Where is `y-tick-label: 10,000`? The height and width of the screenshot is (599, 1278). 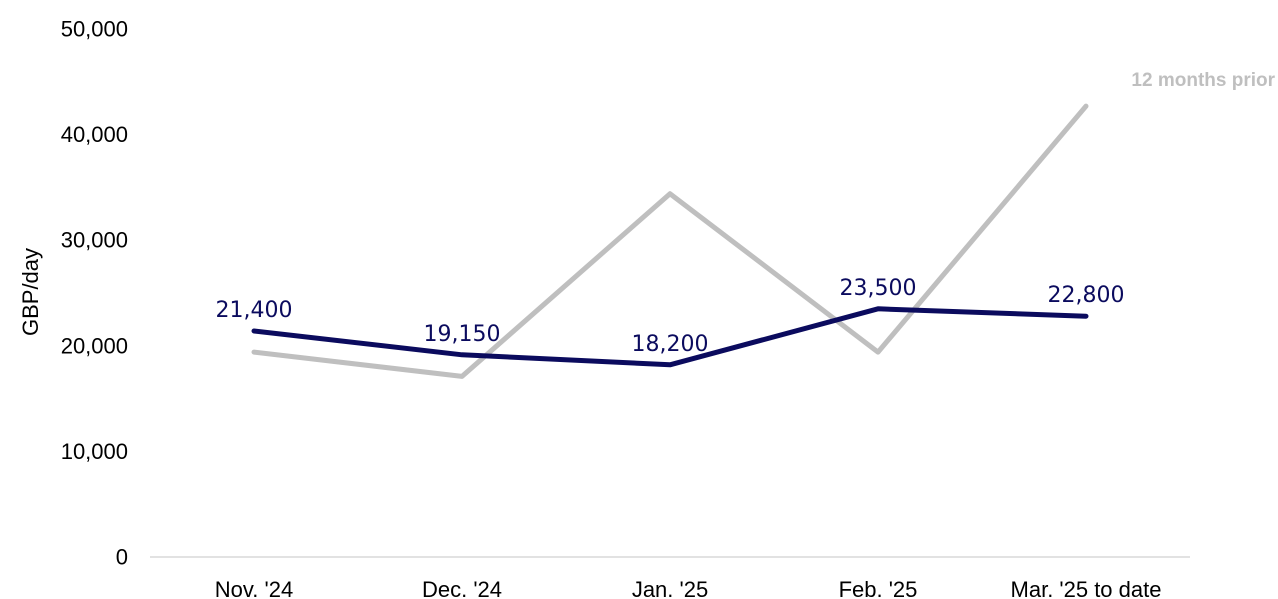 y-tick-label: 10,000 is located at coordinates (94, 451).